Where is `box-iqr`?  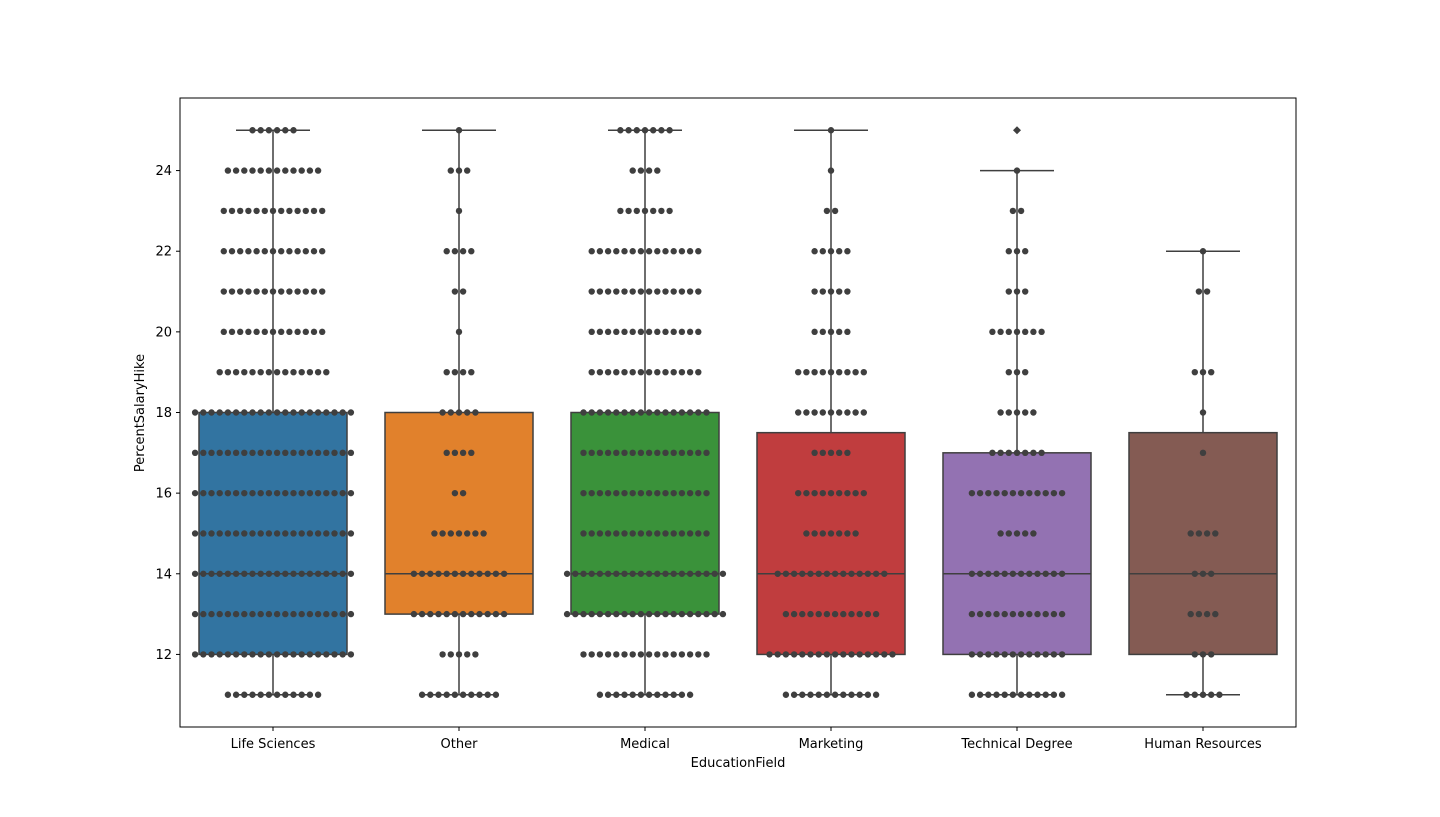 box-iqr is located at coordinates (831, 543).